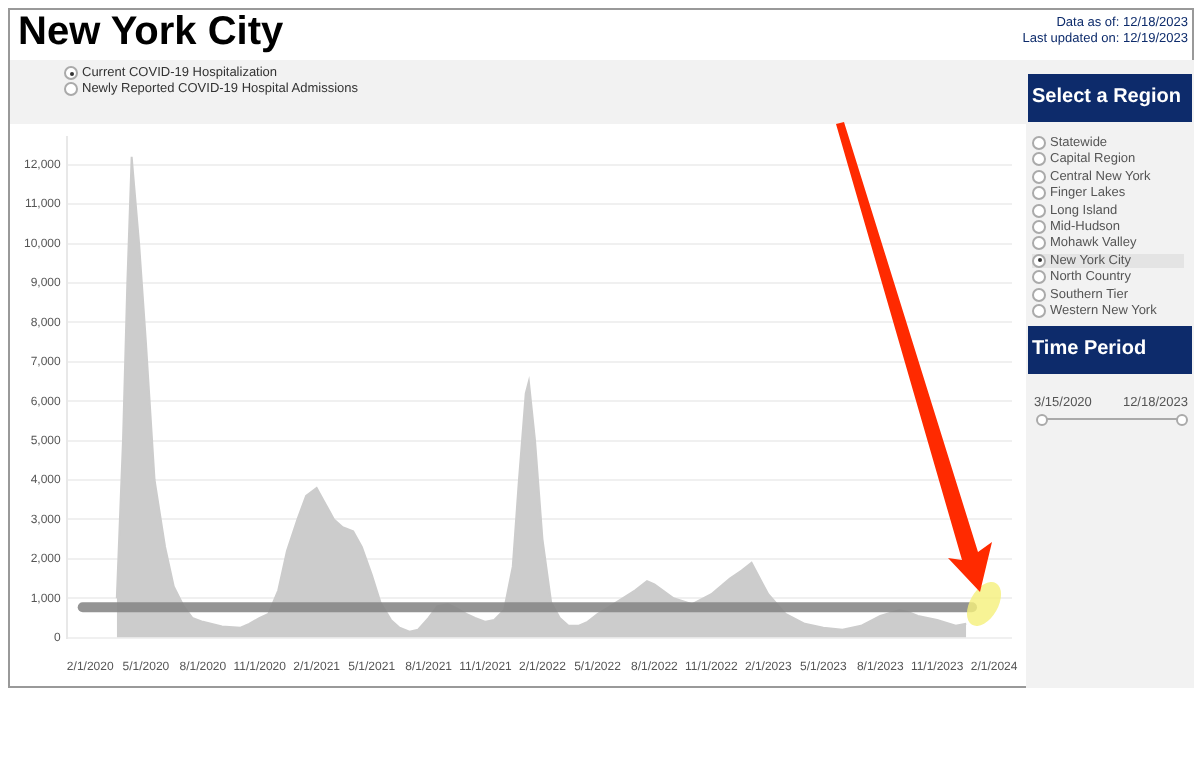 The width and height of the screenshot is (1200, 760). Describe the element at coordinates (1110, 98) in the screenshot. I see `text: Select a Region` at that location.